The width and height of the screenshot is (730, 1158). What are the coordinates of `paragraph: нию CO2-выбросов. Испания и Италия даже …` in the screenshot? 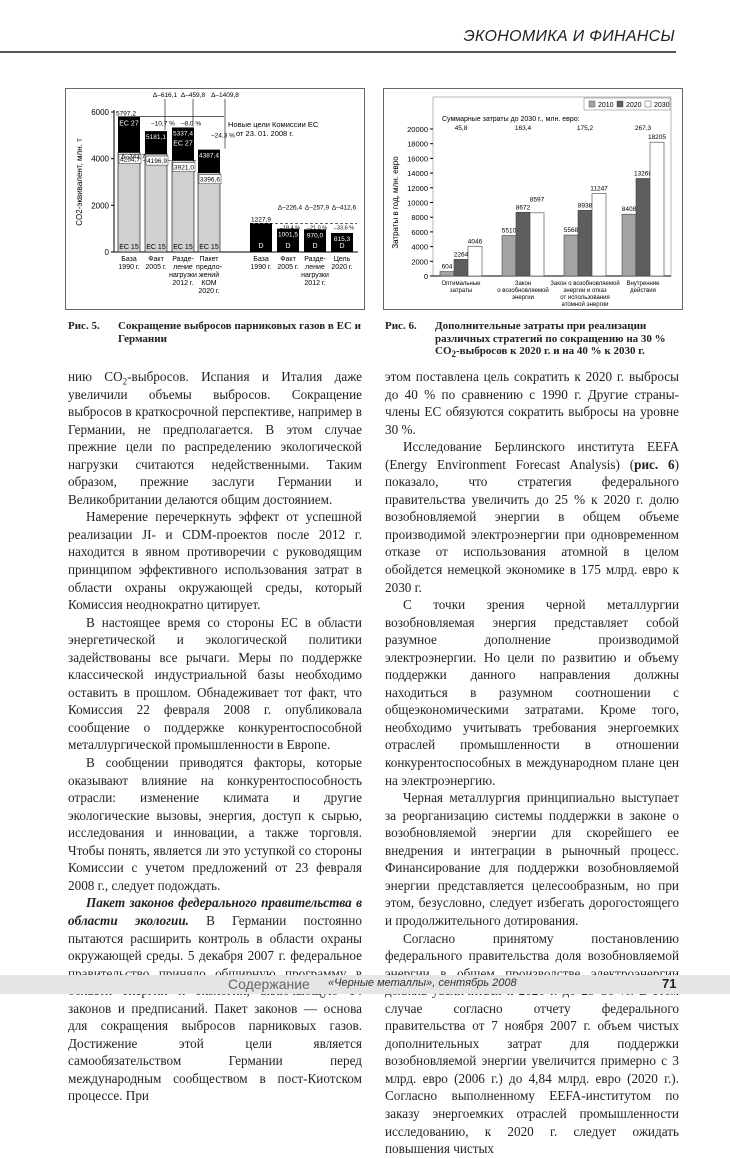 It's located at (215, 438).